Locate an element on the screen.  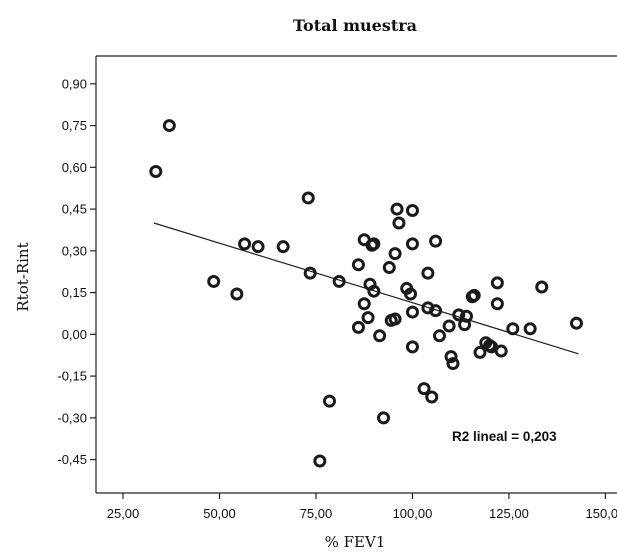
x-tick-label: 50,00 is located at coordinates (219, 513).